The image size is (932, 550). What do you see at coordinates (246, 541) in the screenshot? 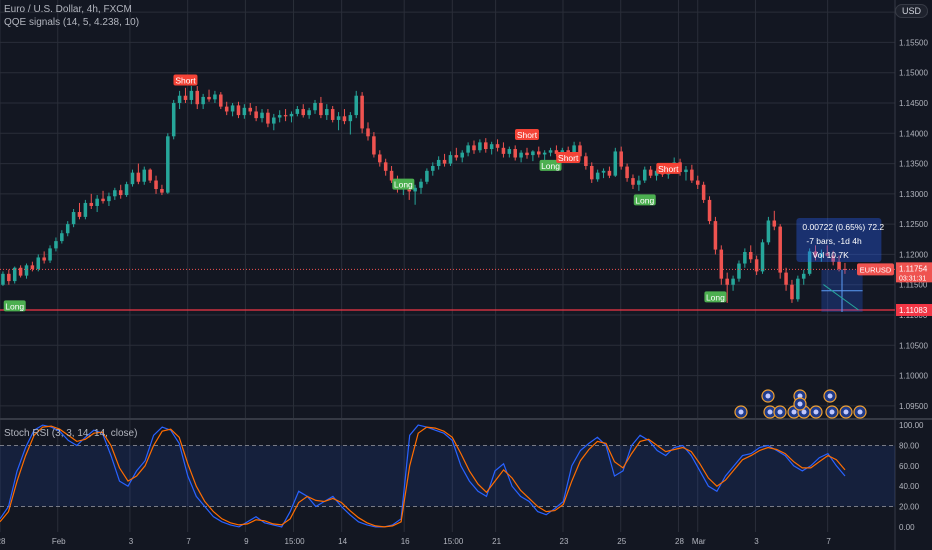
I see `time-tick: 9` at bounding box center [246, 541].